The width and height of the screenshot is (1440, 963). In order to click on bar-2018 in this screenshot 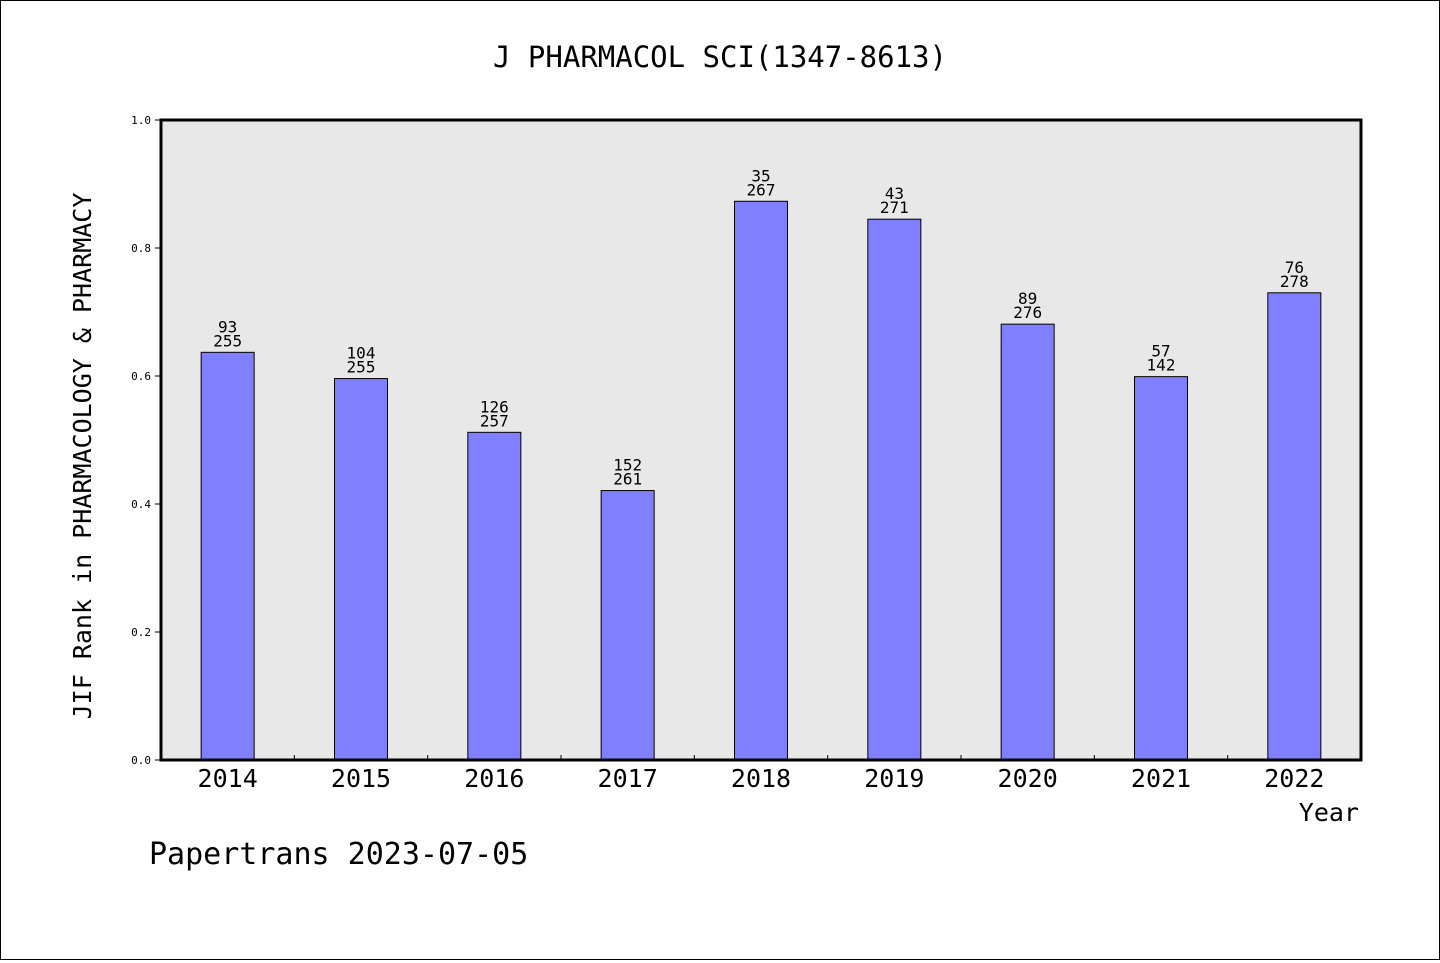, I will do `click(761, 480)`.